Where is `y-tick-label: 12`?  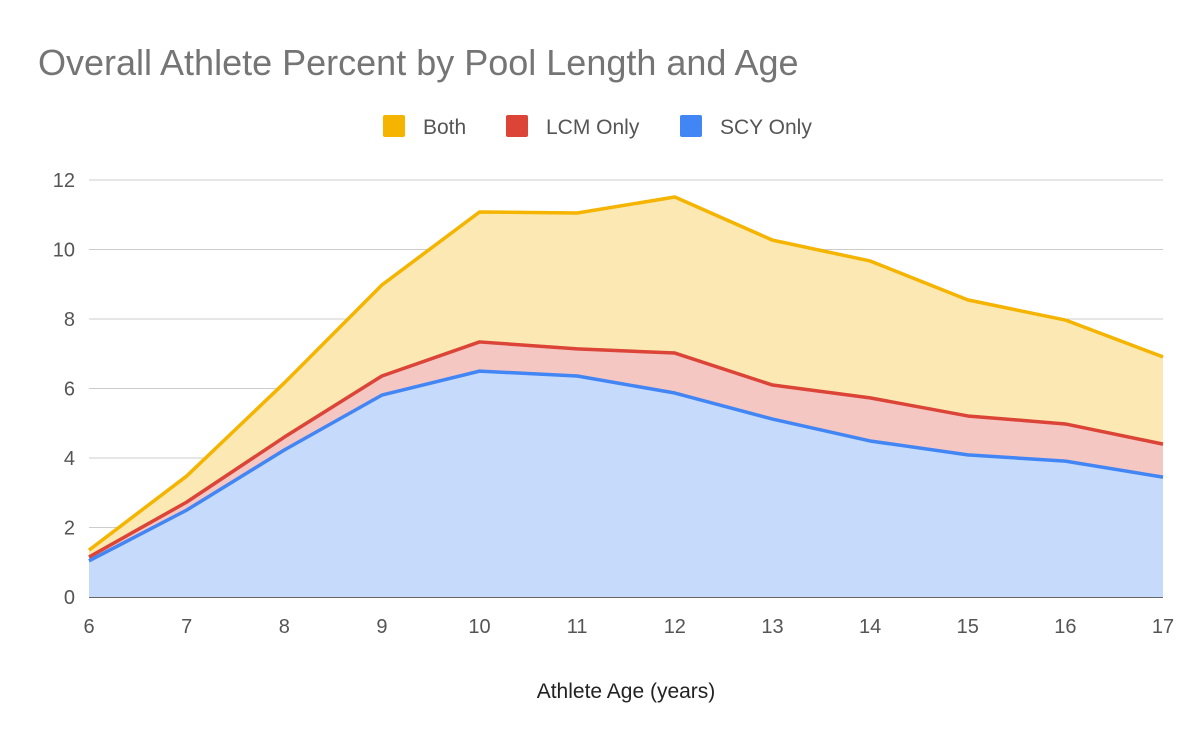
y-tick-label: 12 is located at coordinates (64, 181).